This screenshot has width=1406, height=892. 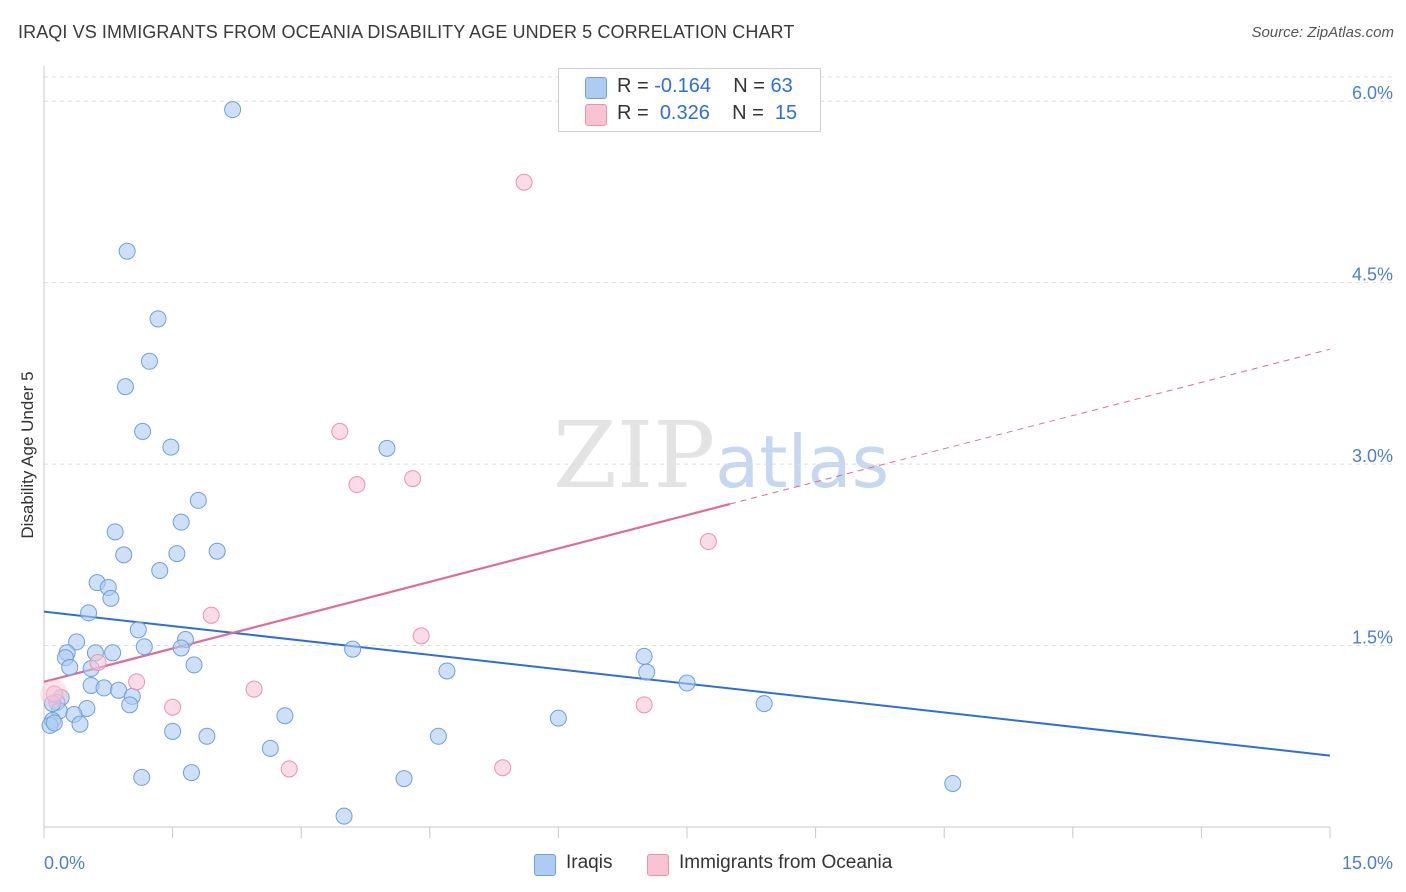 What do you see at coordinates (1372, 275) in the screenshot?
I see `y-tick-label: 4.5%` at bounding box center [1372, 275].